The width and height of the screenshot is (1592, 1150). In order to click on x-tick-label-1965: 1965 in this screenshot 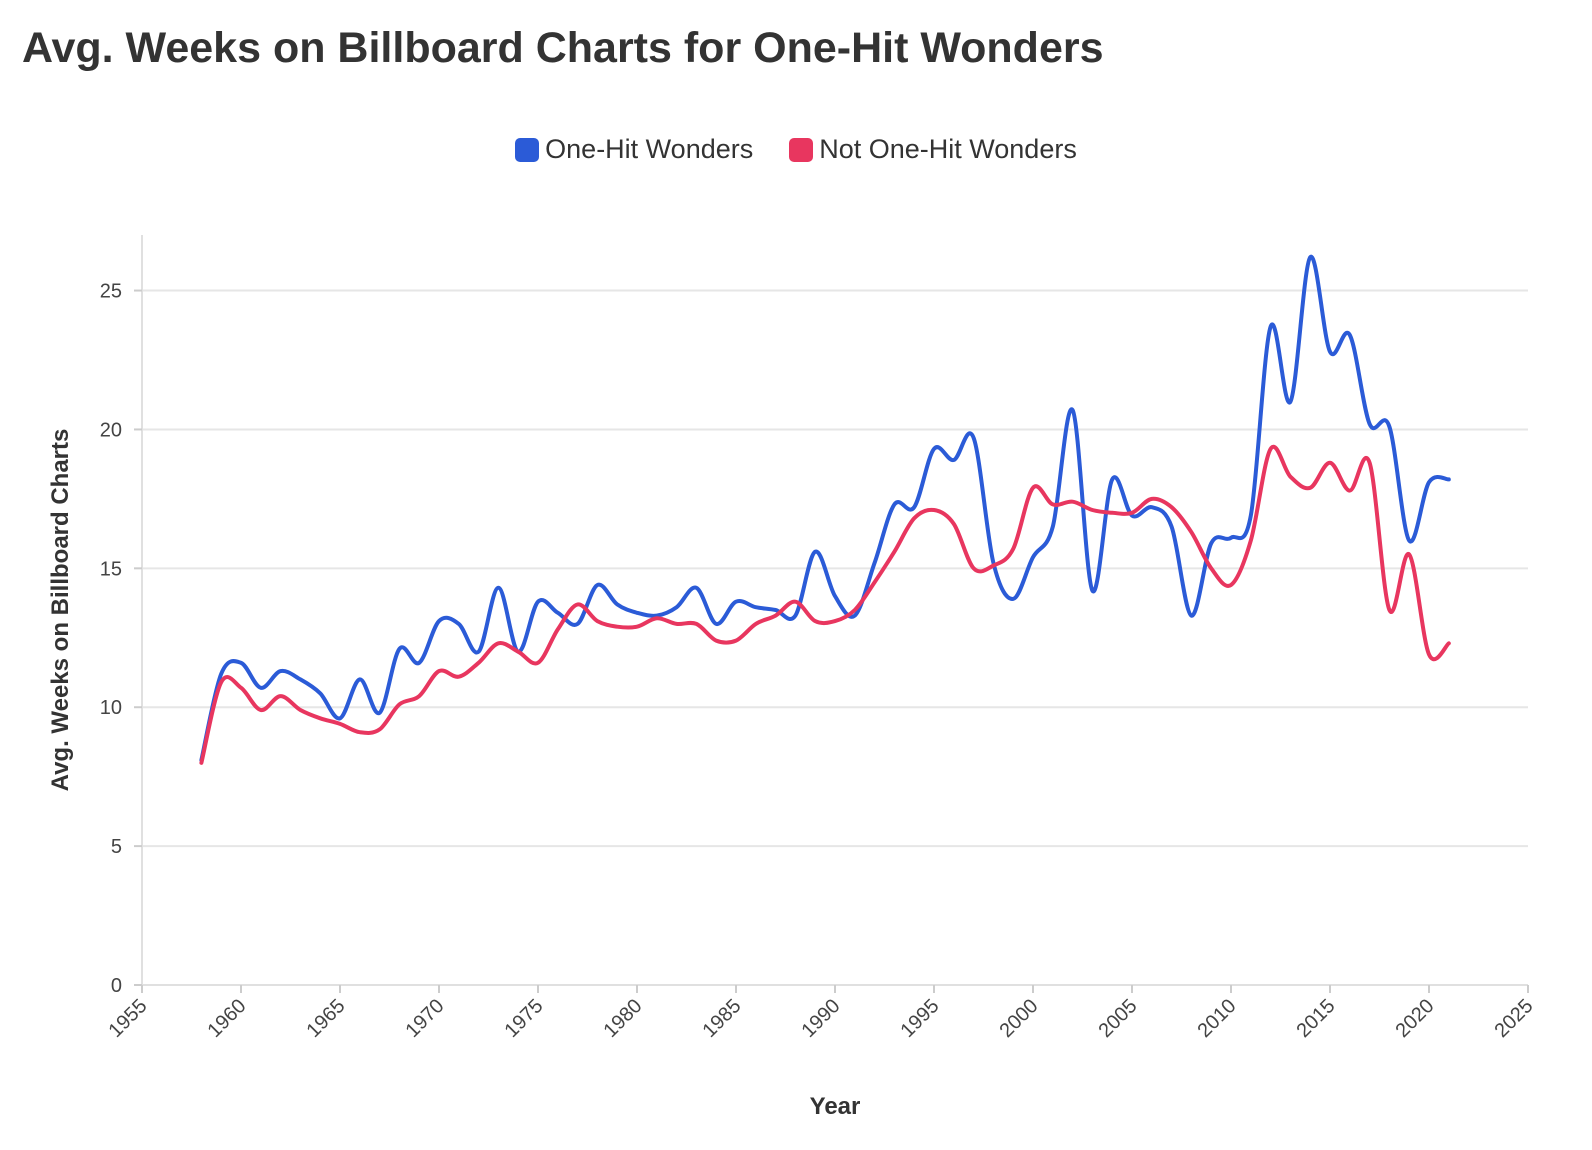, I will do `click(326, 1018)`.